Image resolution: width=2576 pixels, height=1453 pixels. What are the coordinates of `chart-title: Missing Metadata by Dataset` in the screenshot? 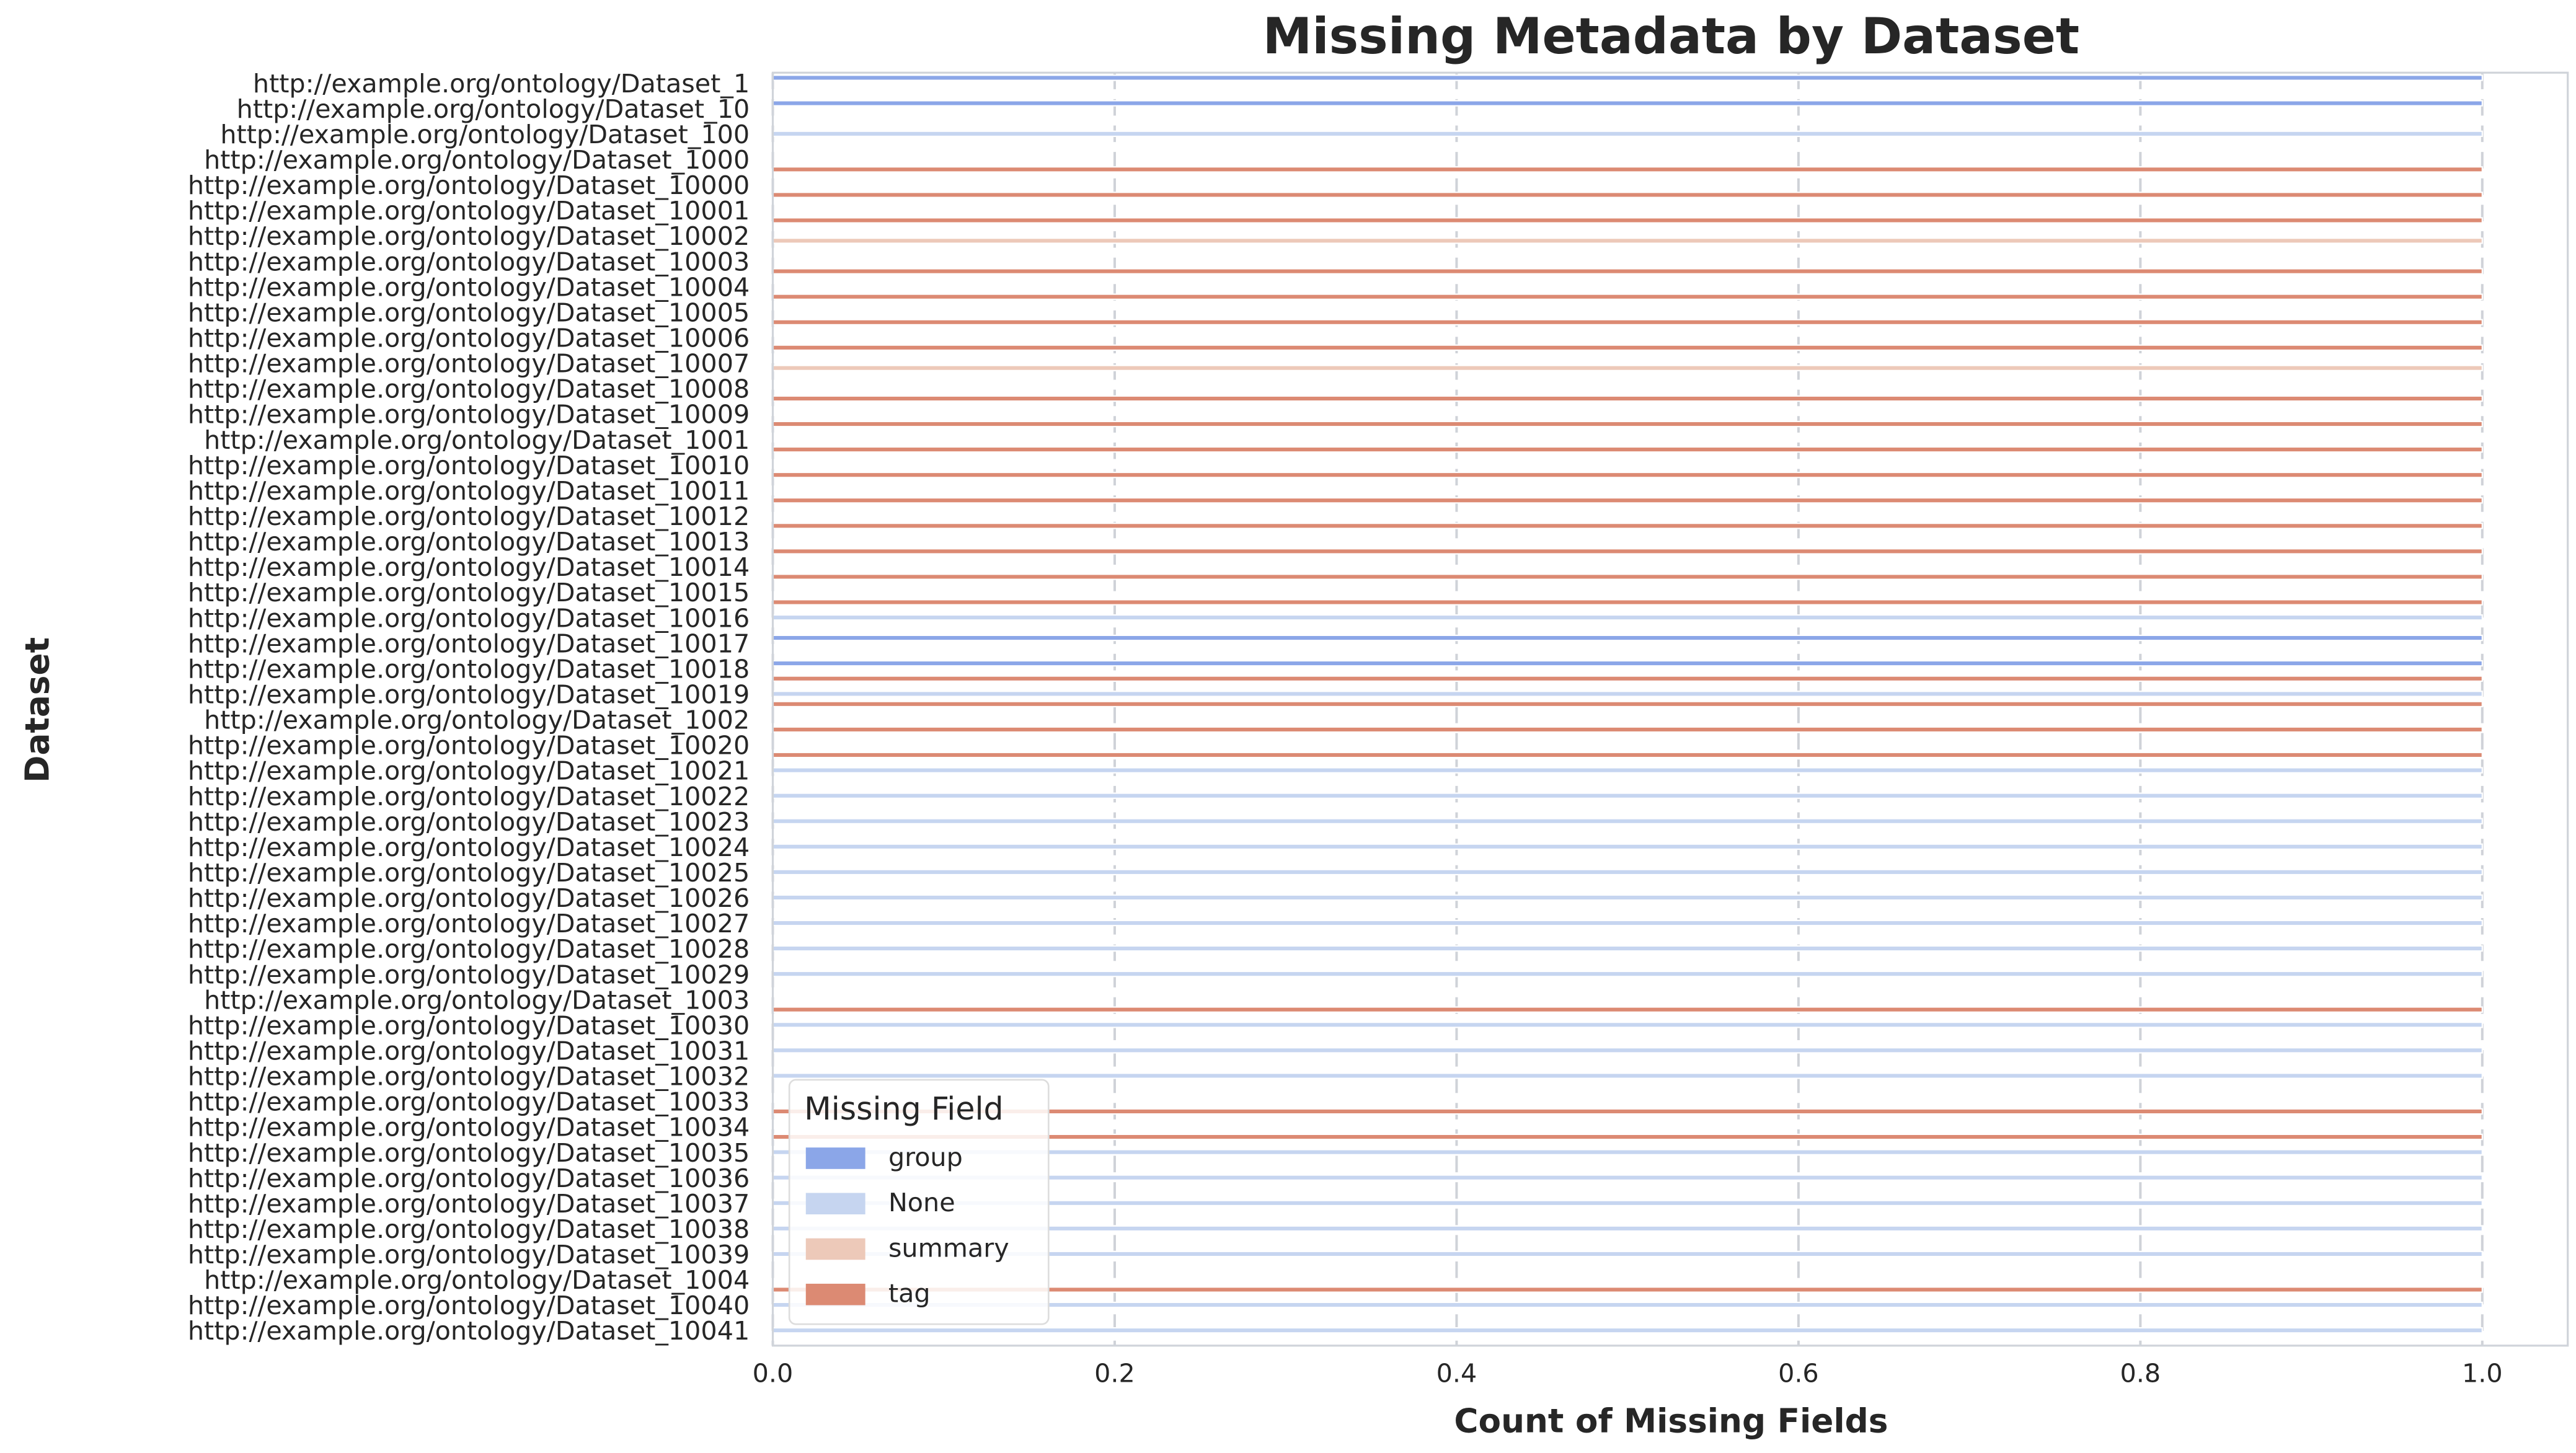 It's located at (1671, 36).